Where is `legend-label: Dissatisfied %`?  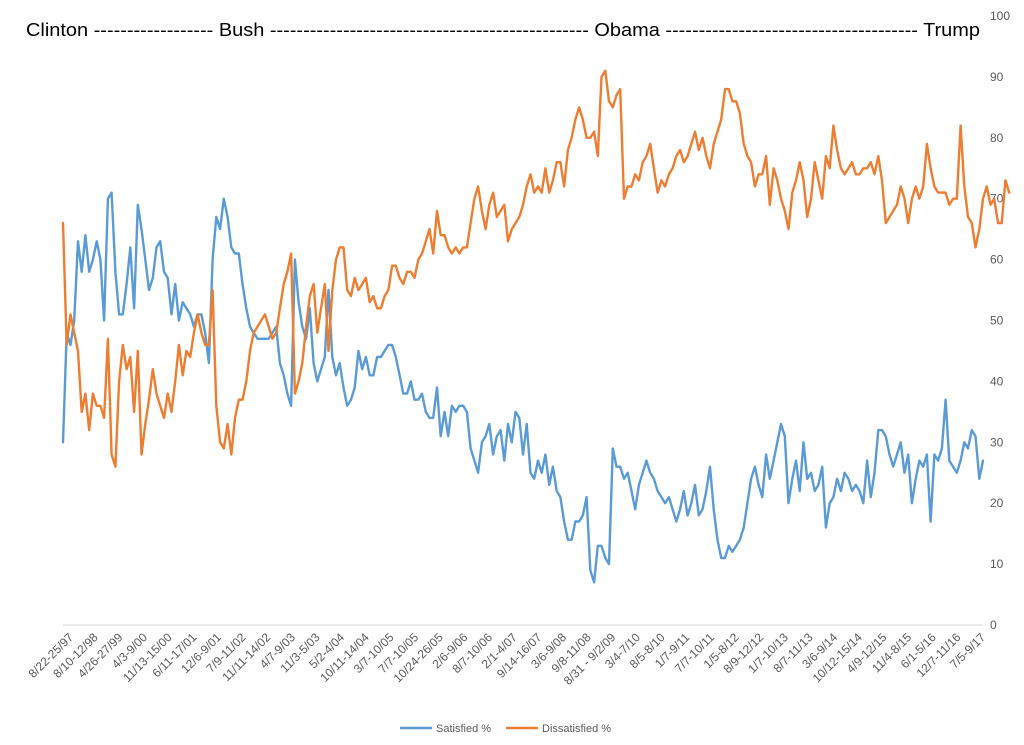
legend-label: Dissatisfied % is located at coordinates (576, 729).